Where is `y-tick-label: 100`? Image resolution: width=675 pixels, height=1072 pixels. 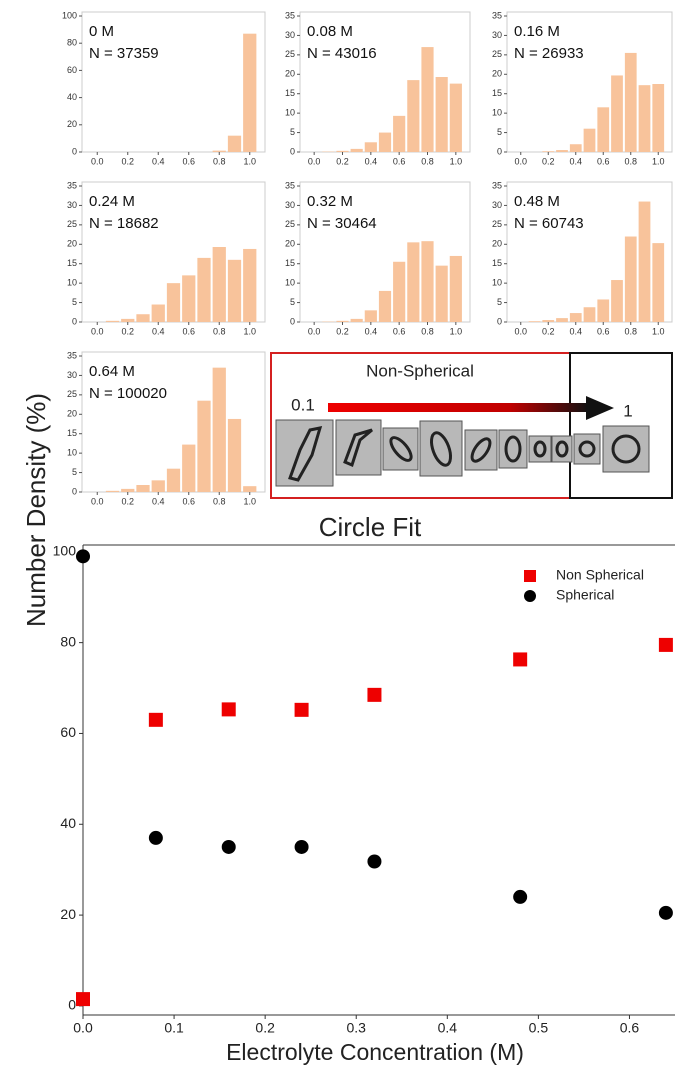
y-tick-label: 100 is located at coordinates (65, 551).